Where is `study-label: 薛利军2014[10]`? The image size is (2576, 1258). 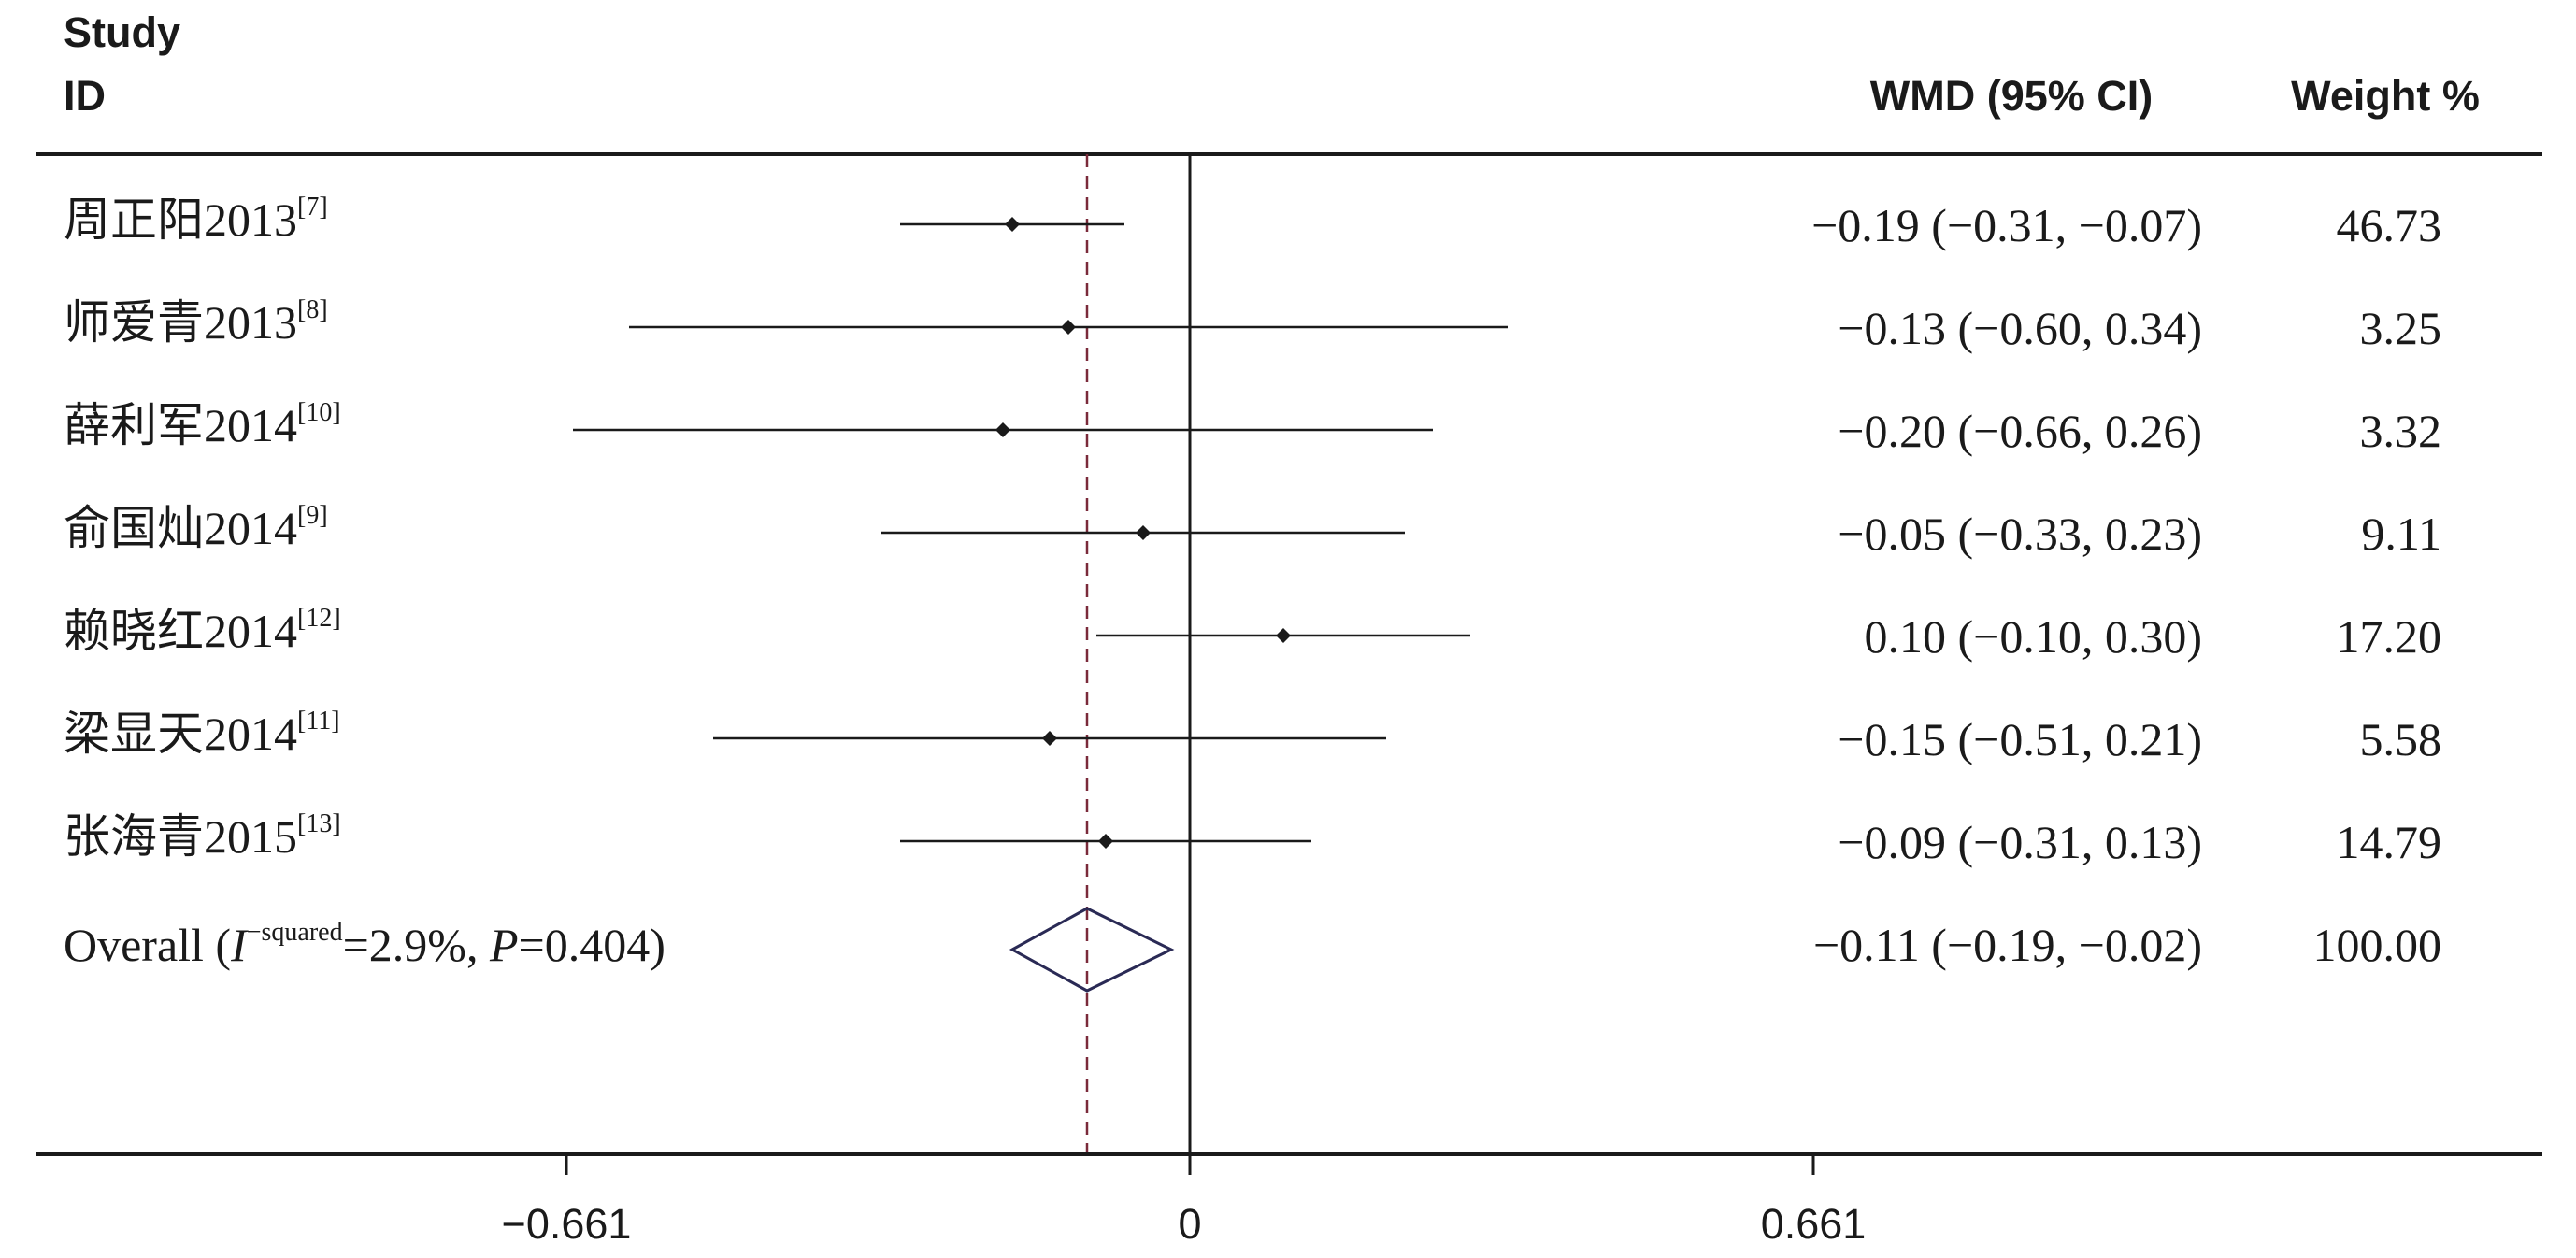 study-label: 薛利军2014[10] is located at coordinates (202, 425).